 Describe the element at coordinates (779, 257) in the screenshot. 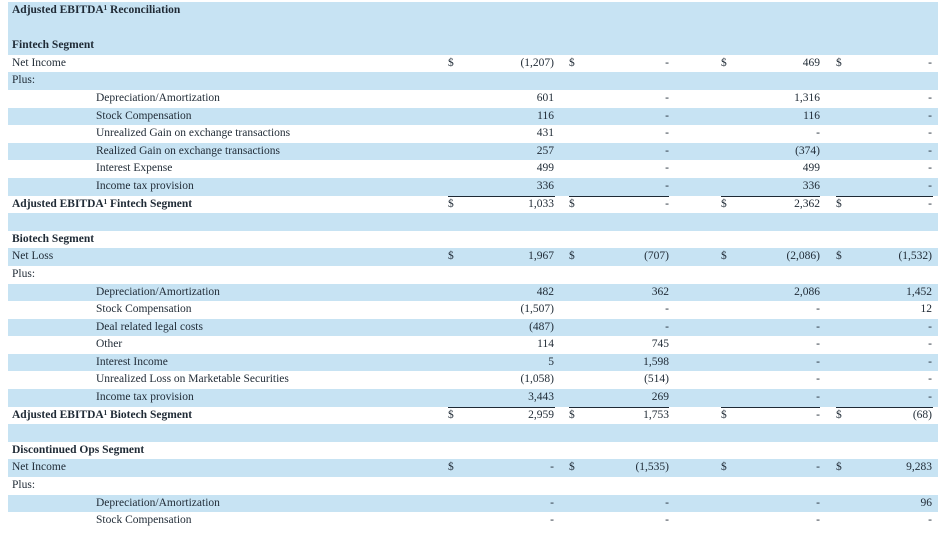

I see `value-col-3: (2,086)` at that location.